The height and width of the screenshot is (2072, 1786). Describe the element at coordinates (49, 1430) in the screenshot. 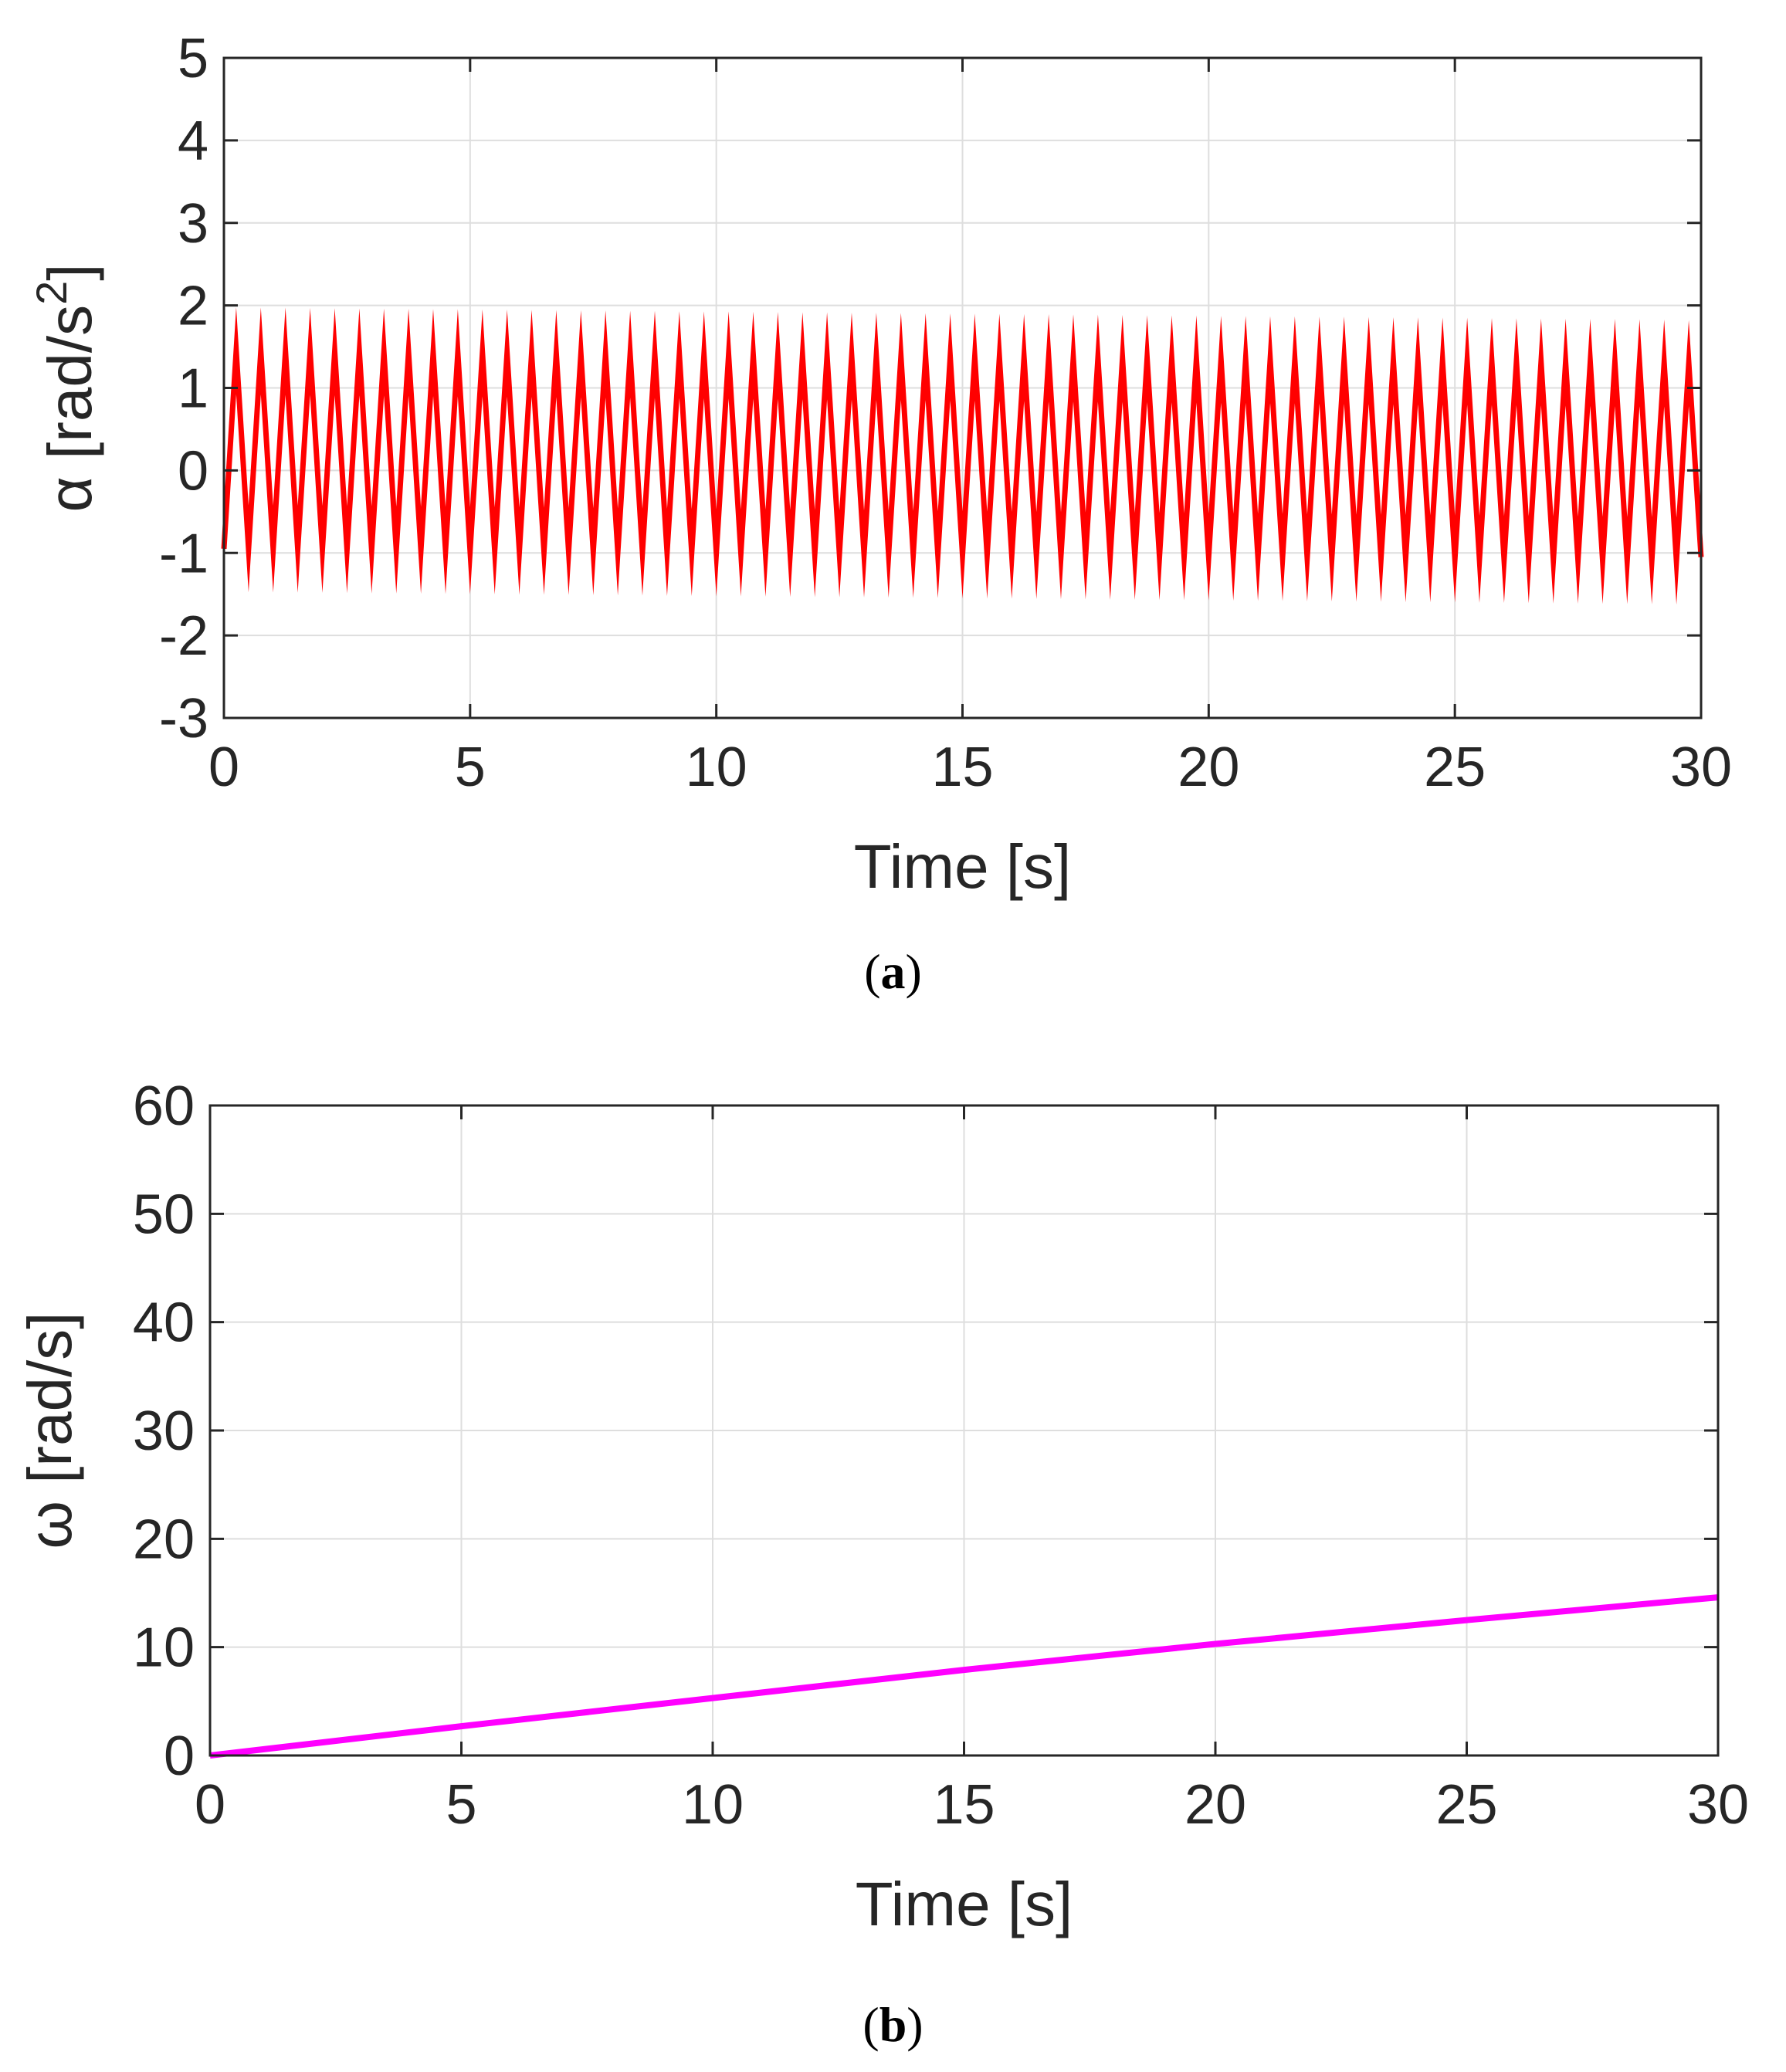

I see `y-axis-label-b: ω [rad/s]` at that location.